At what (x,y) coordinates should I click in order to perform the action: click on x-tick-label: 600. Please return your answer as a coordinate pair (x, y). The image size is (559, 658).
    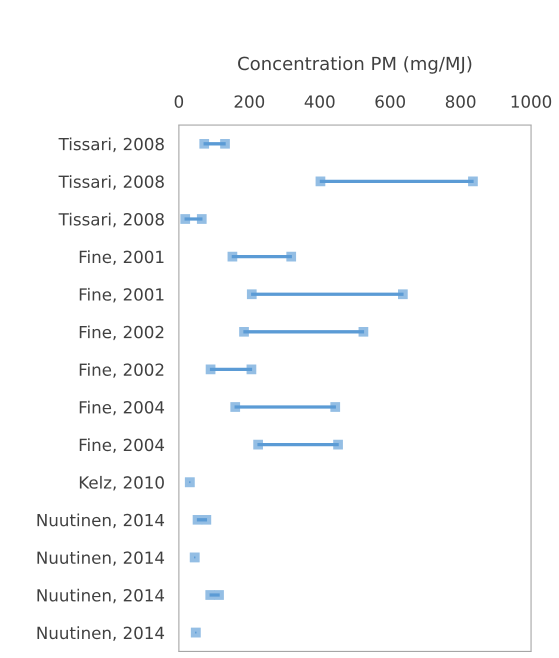
    Looking at the image, I should click on (390, 101).